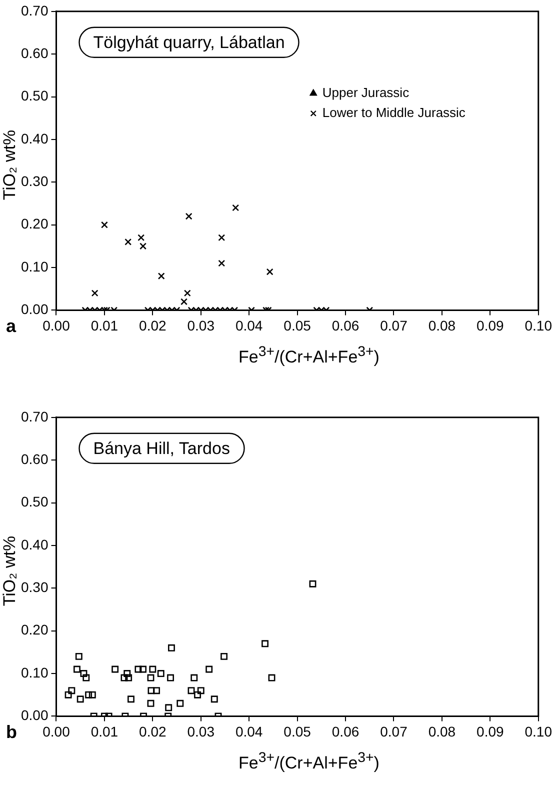 The width and height of the screenshot is (555, 787). Describe the element at coordinates (11, 732) in the screenshot. I see `text: b` at that location.